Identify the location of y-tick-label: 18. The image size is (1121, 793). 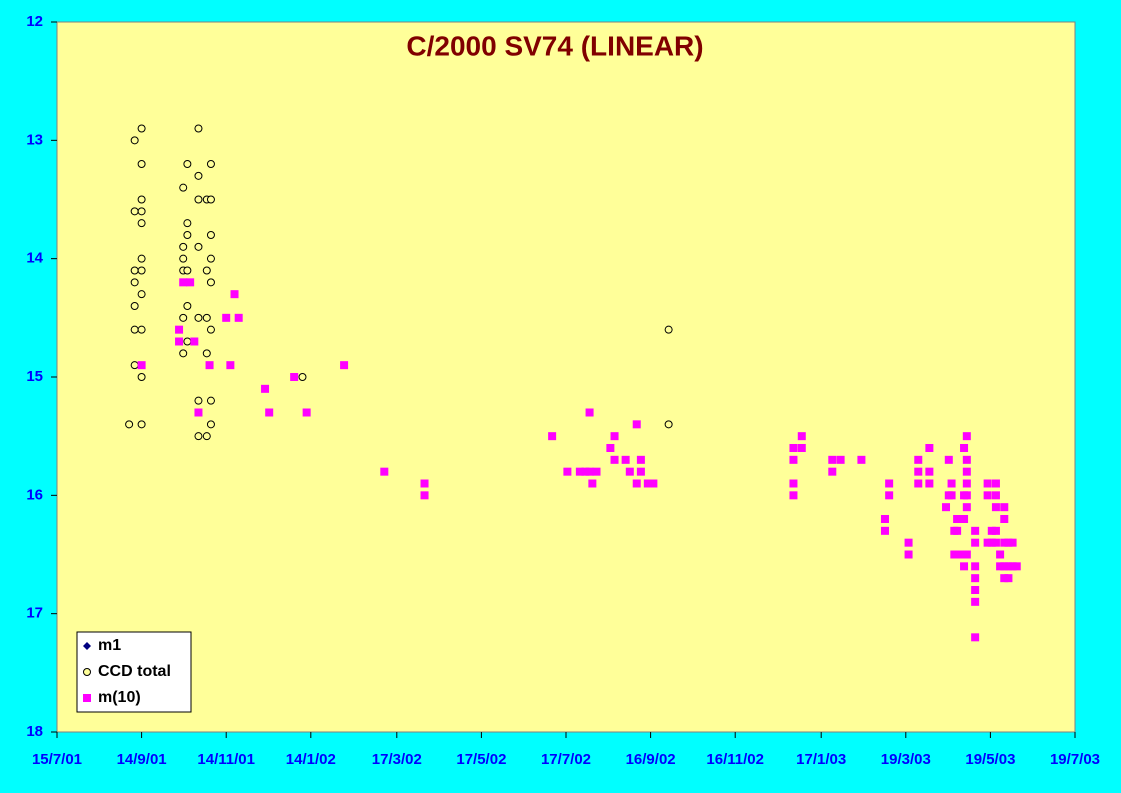
(34, 731).